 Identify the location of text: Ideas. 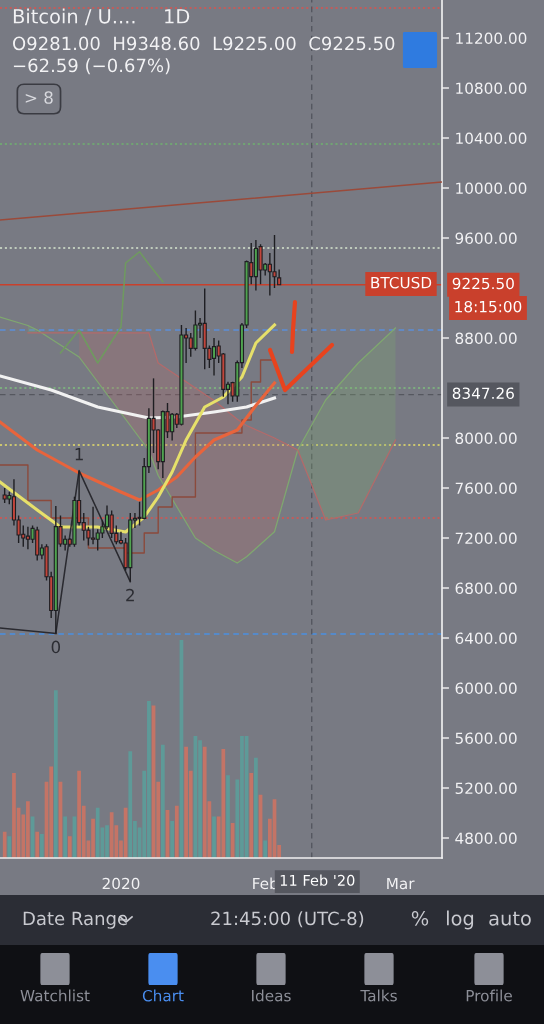
(271, 995).